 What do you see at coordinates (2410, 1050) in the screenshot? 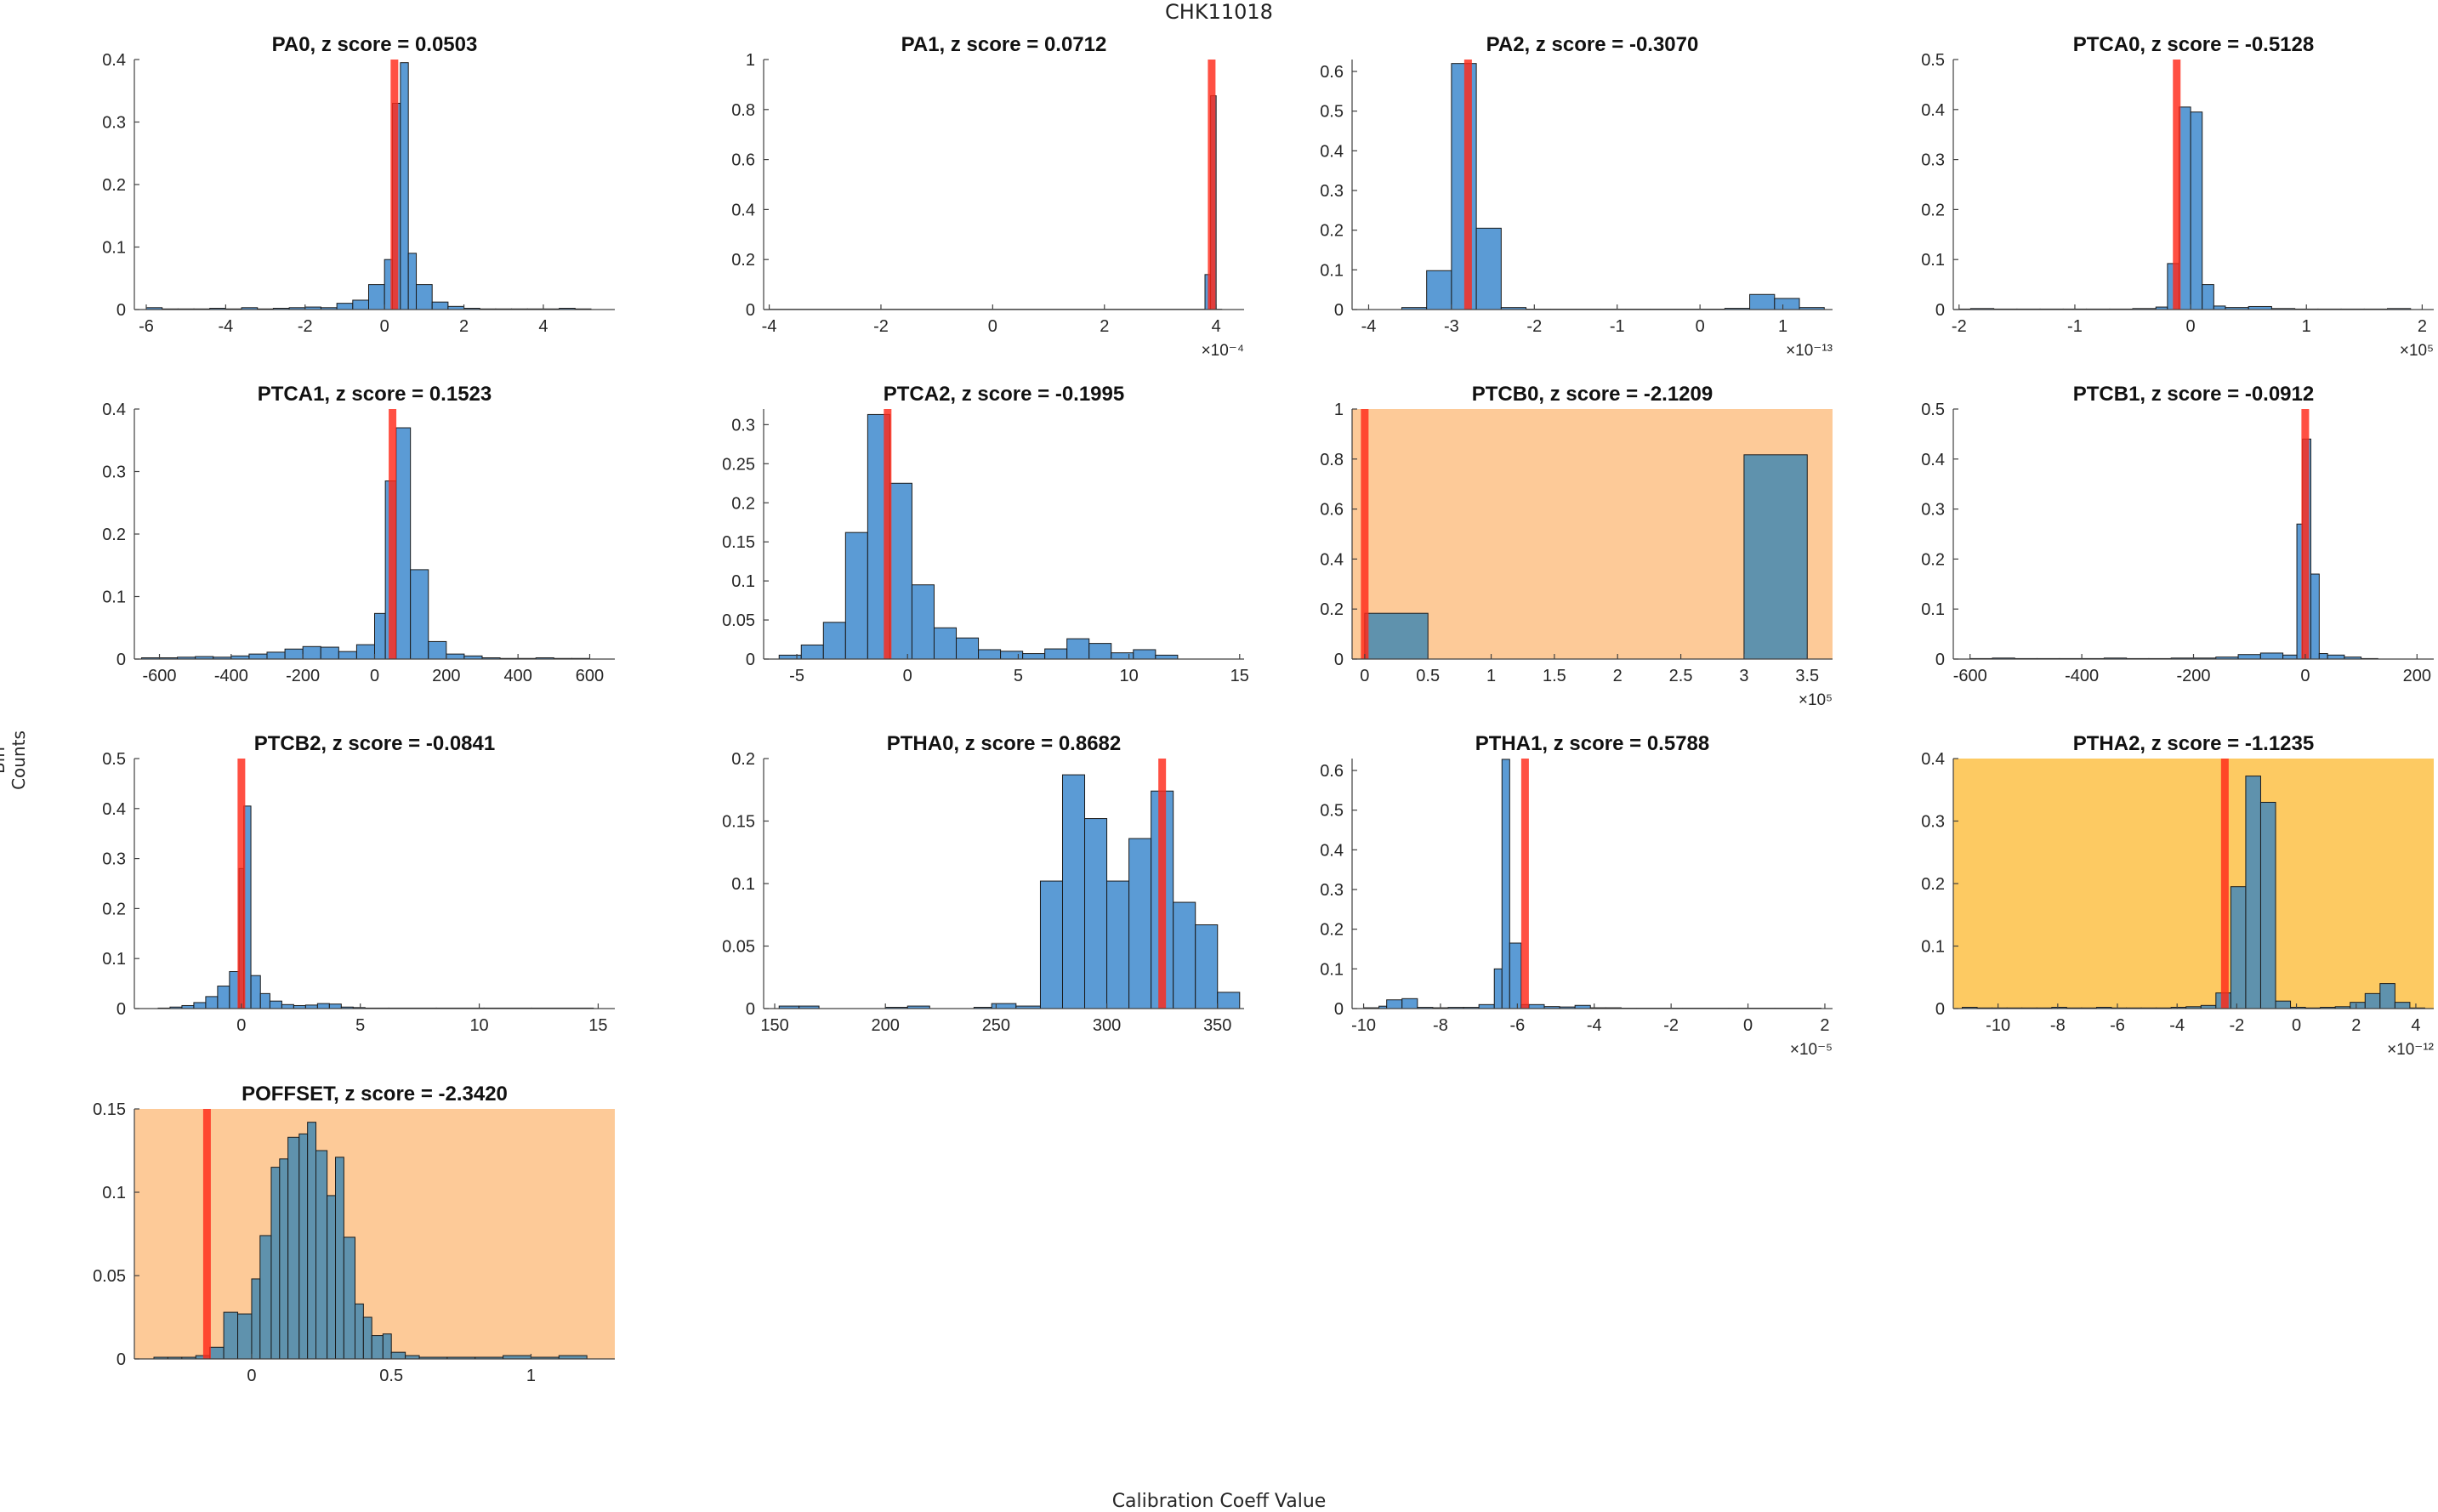
I see `axis-exponent: ×10⁻¹²` at bounding box center [2410, 1050].